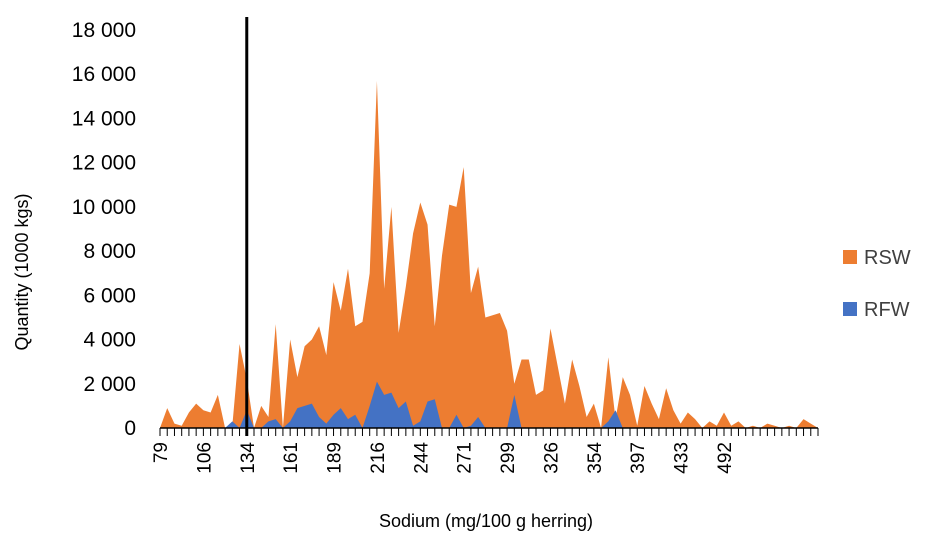  What do you see at coordinates (109, 340) in the screenshot?
I see `y-tick-label: 4 000` at bounding box center [109, 340].